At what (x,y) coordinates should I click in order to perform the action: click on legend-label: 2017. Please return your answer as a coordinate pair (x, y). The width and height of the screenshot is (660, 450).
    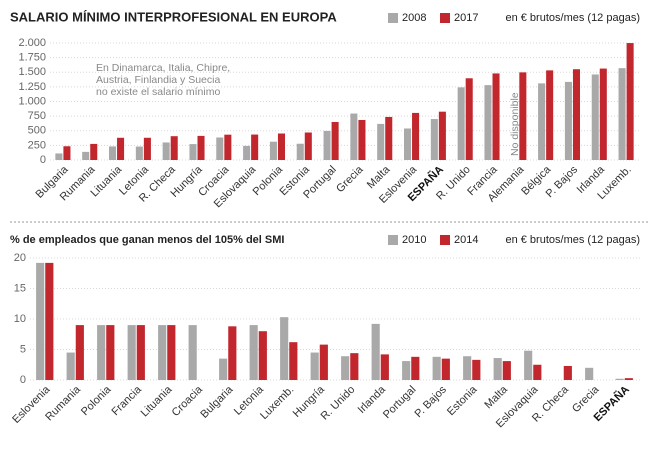
    Looking at the image, I should click on (466, 18).